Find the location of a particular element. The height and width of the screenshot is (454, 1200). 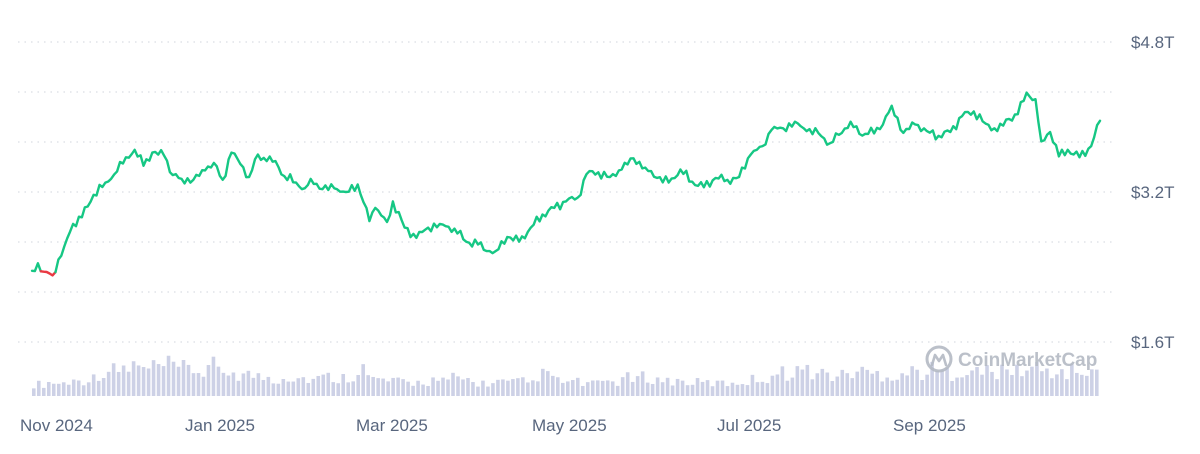

y-tick-label: $3.2T is located at coordinates (1152, 192).